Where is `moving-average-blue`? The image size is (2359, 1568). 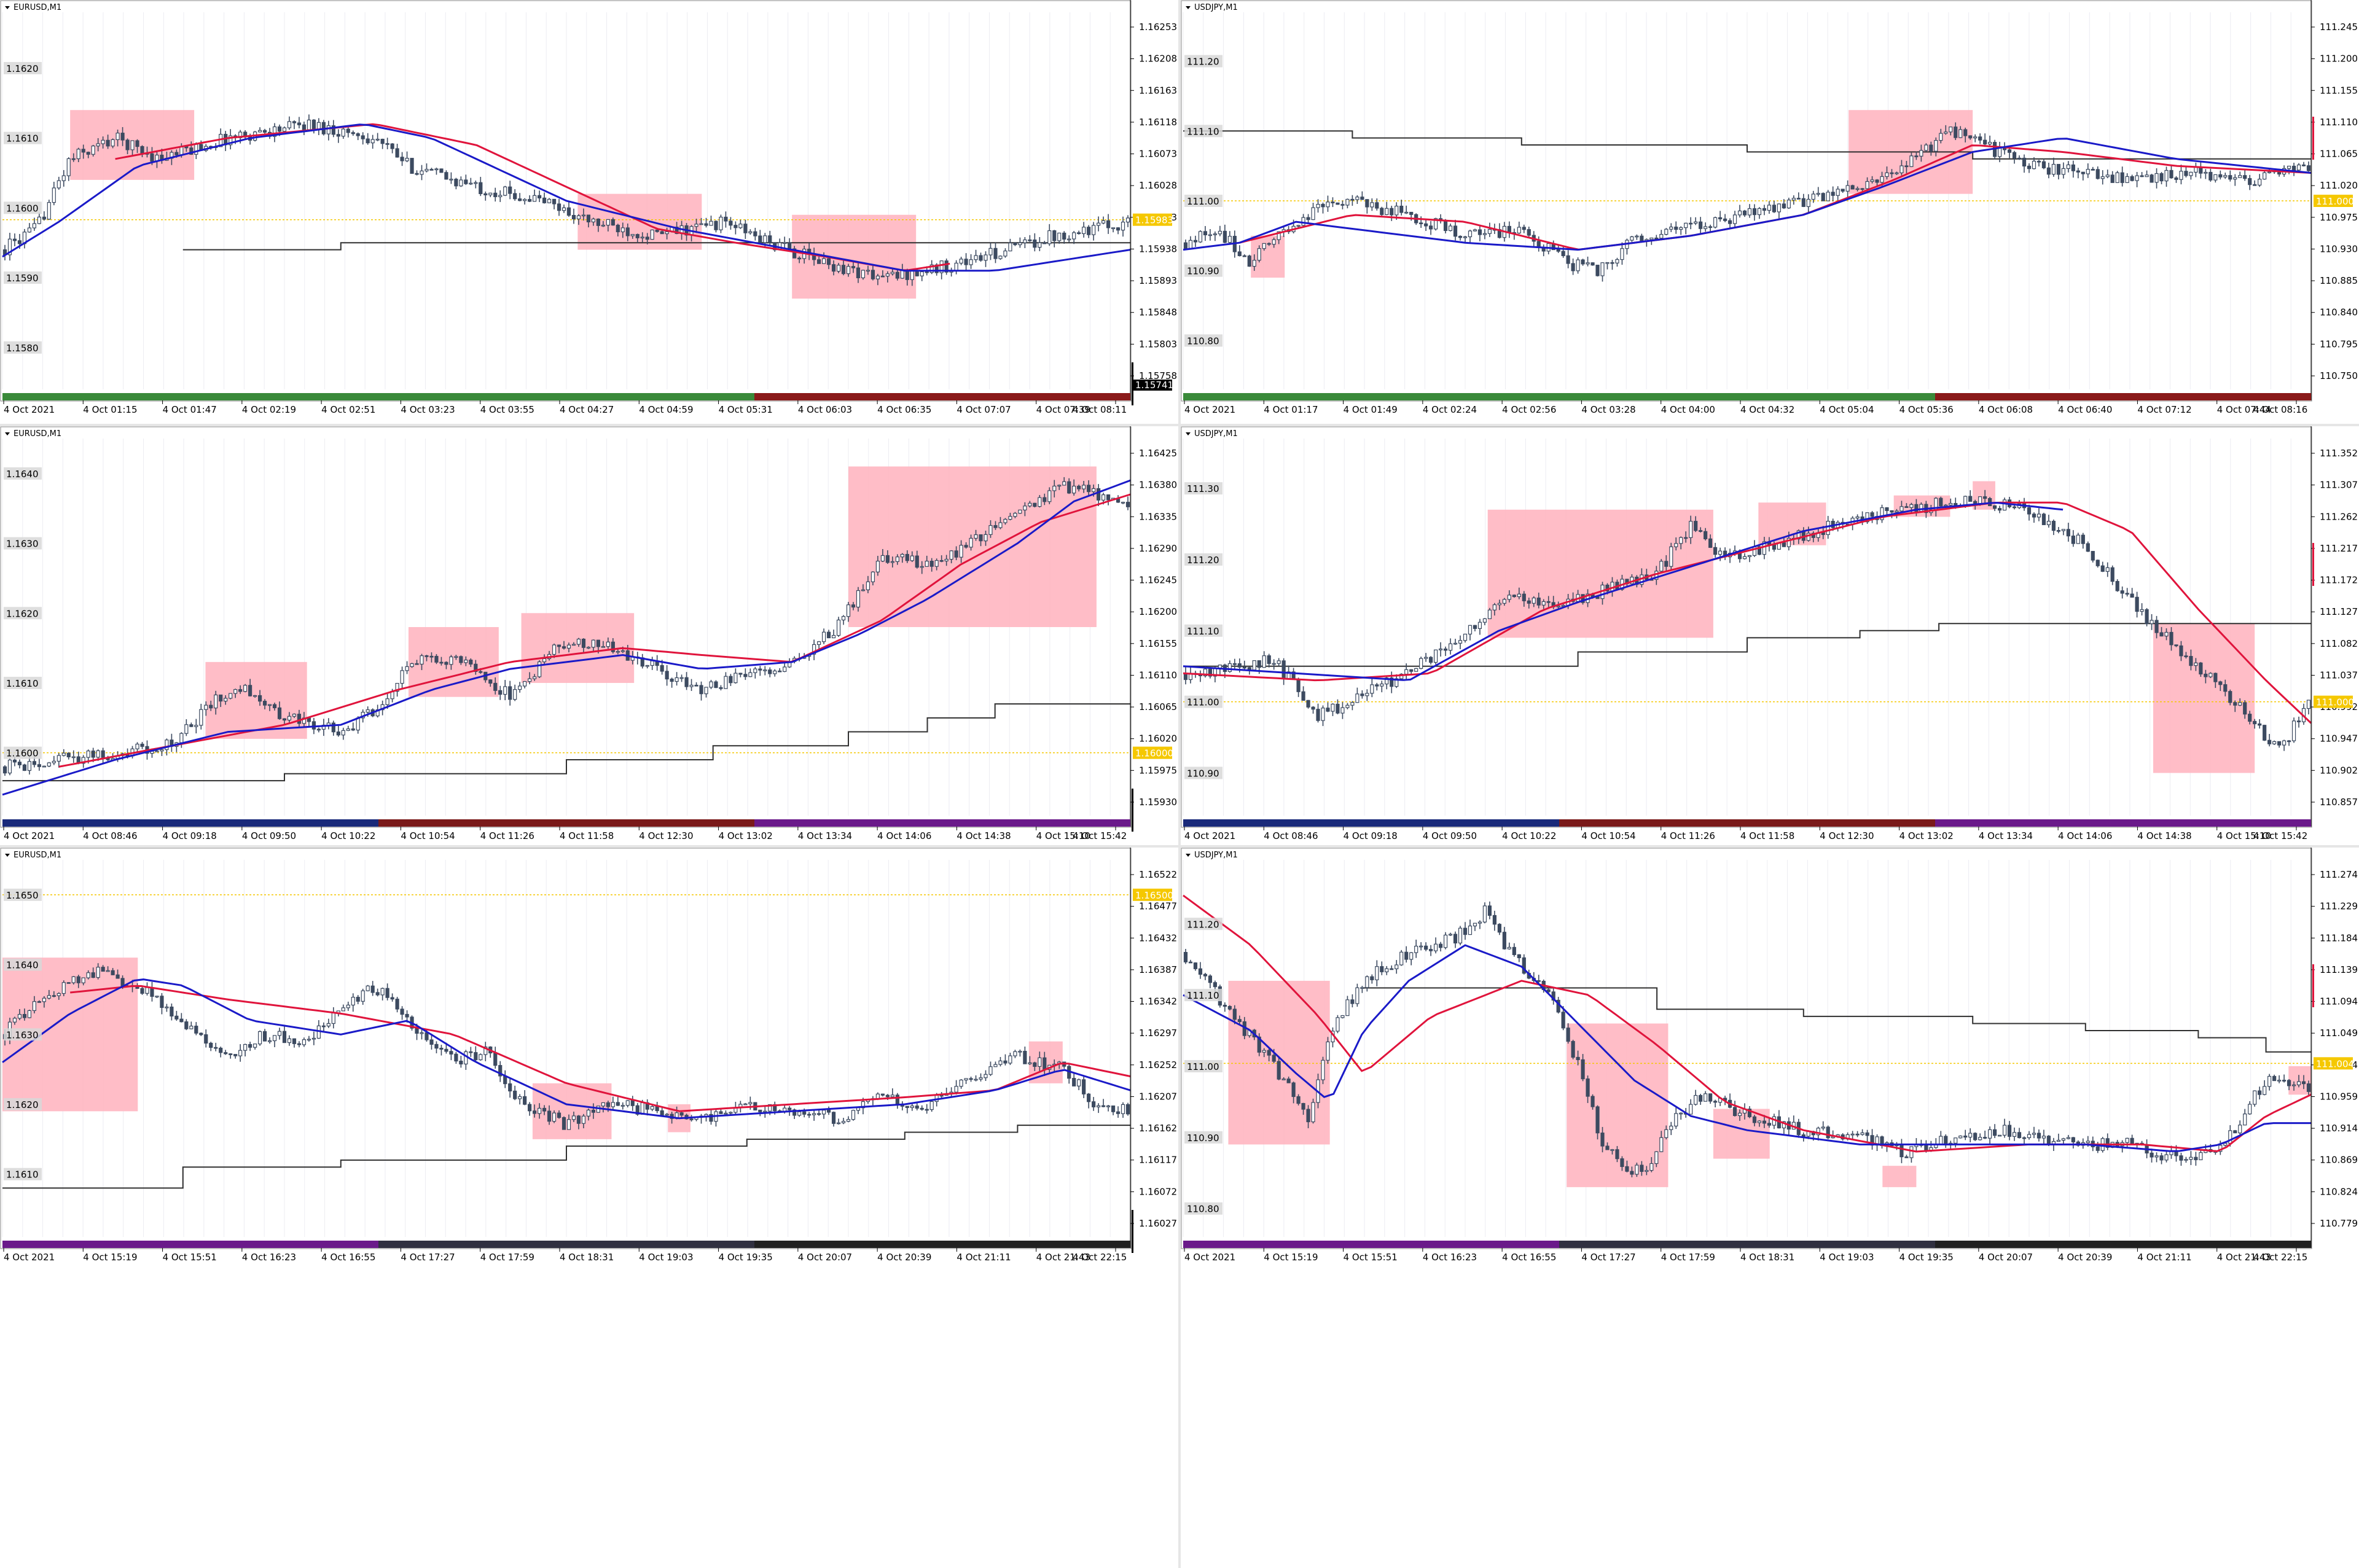 moving-average-blue is located at coordinates (566, 1049).